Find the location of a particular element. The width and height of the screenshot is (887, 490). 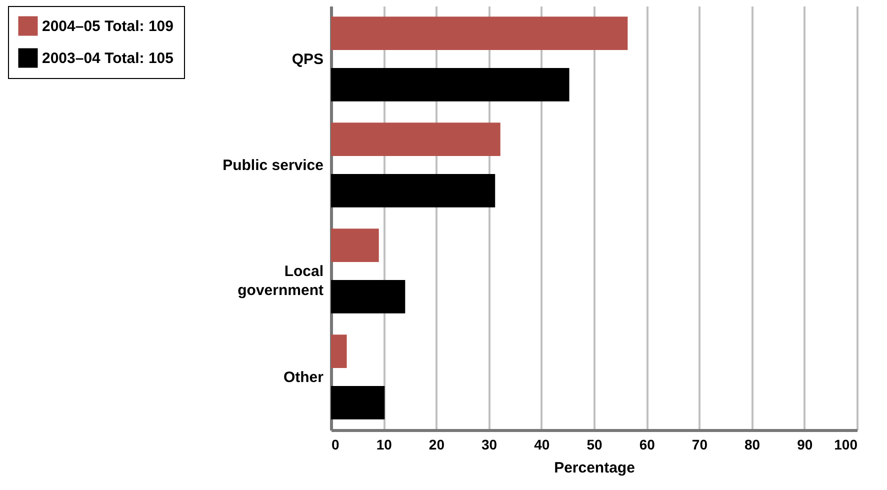

y-tick-label: Public service is located at coordinates (273, 165).